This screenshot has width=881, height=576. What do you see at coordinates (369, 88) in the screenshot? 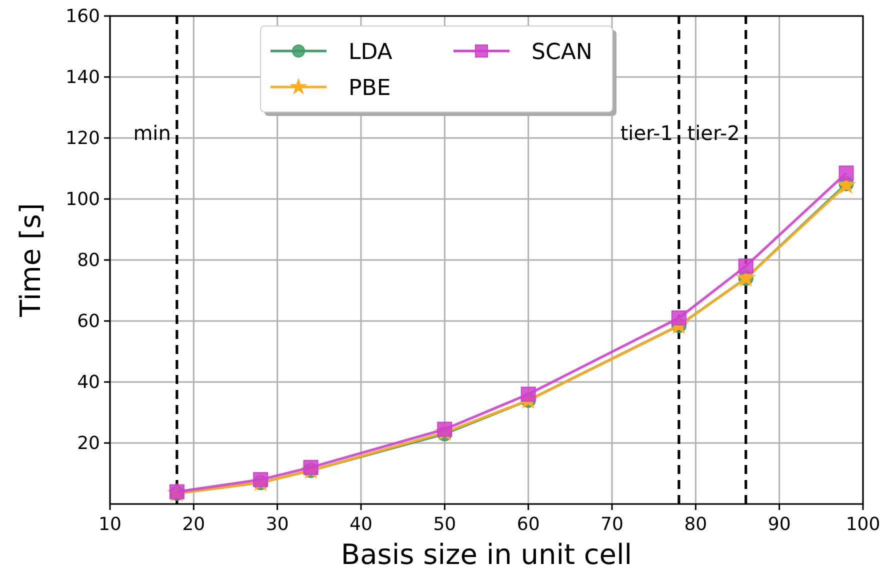
I see `legend-label: PBE` at bounding box center [369, 88].